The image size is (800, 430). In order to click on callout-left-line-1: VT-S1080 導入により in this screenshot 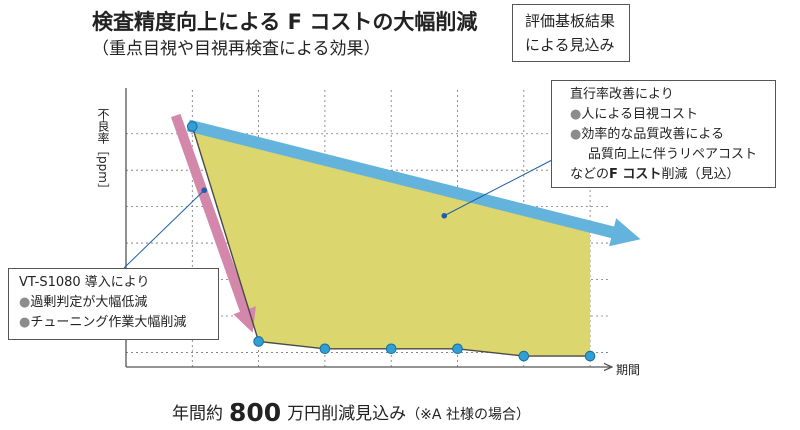, I will do `click(84, 282)`.